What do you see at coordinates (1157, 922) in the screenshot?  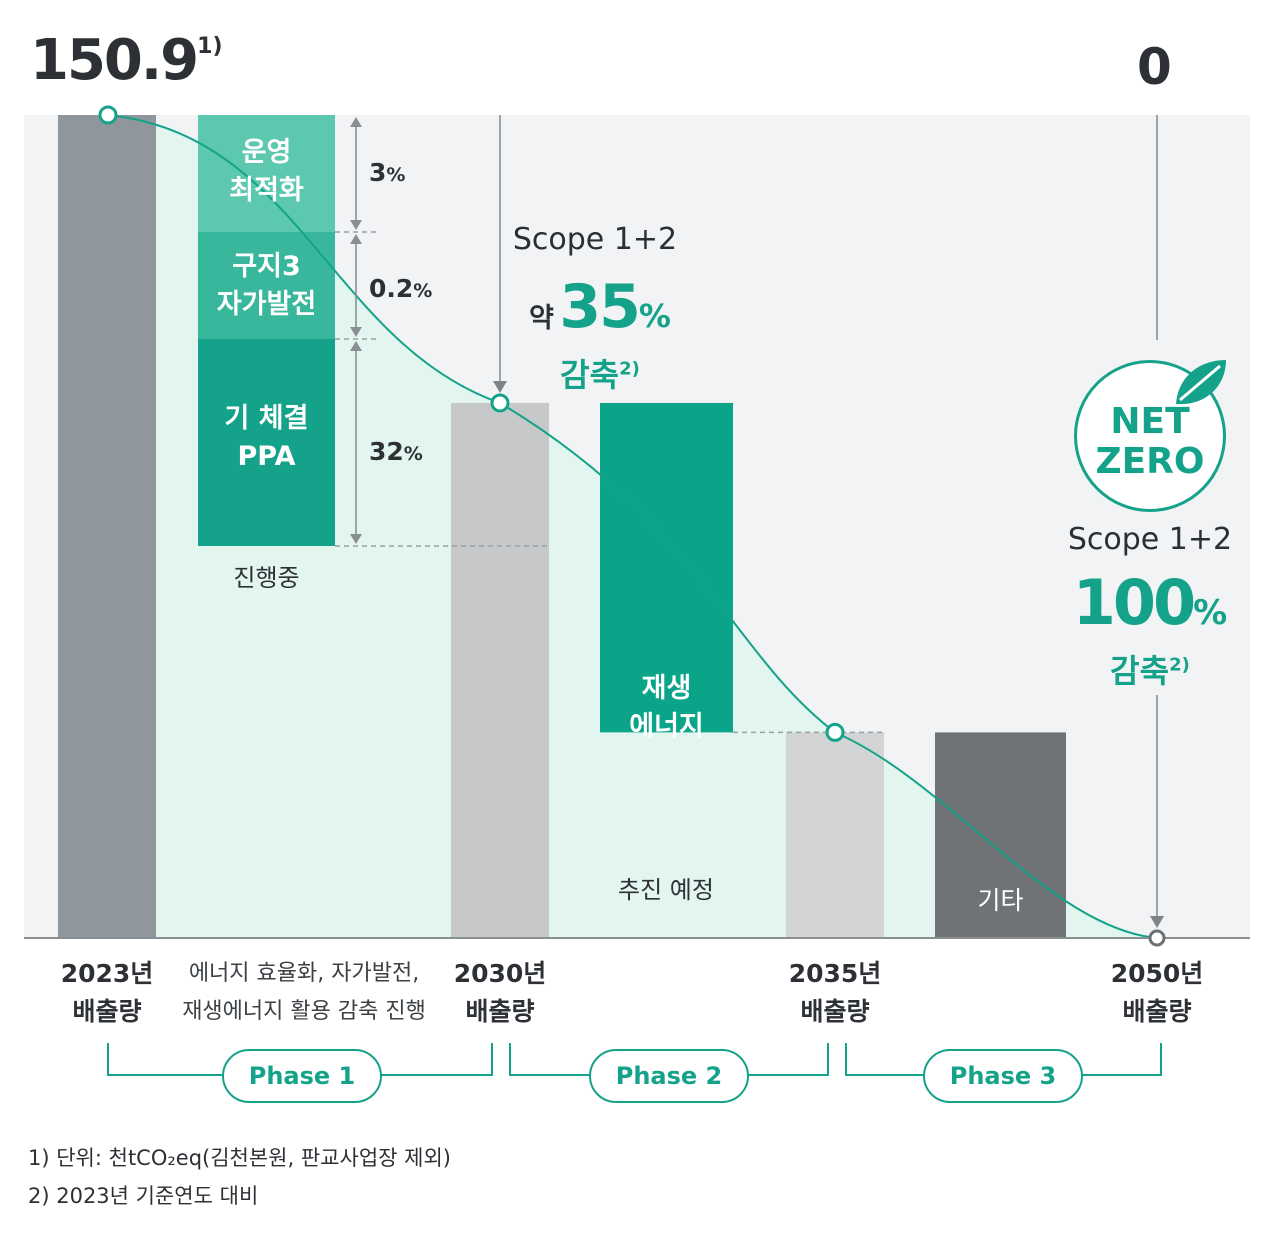 I see `arrow-head-2050` at bounding box center [1157, 922].